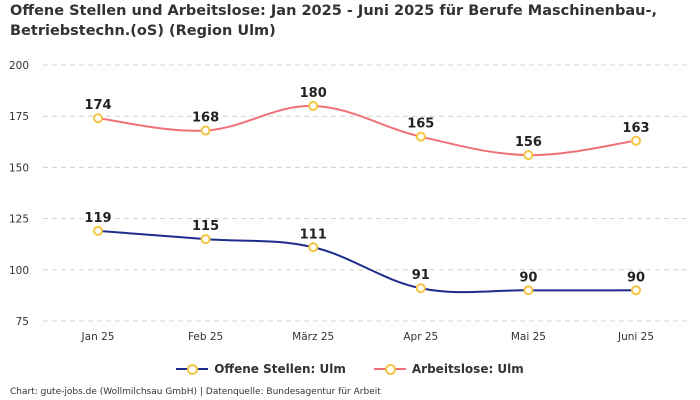 This screenshot has width=700, height=400. What do you see at coordinates (420, 124) in the screenshot?
I see `data-label: 165` at bounding box center [420, 124].